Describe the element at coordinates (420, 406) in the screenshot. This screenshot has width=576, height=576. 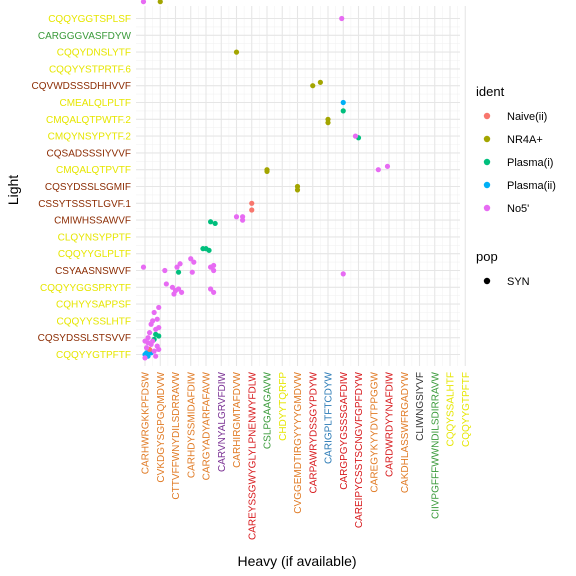
I see `x-tick-label: CLIWNGSIYVF` at that location.